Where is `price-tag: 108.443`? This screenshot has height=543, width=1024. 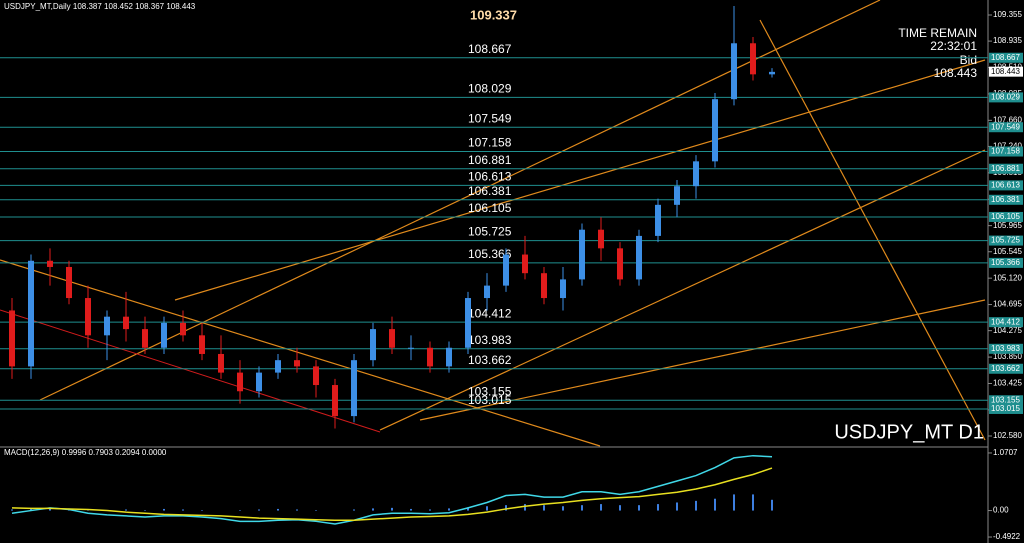
price-tag: 108.443 is located at coordinates (1005, 71).